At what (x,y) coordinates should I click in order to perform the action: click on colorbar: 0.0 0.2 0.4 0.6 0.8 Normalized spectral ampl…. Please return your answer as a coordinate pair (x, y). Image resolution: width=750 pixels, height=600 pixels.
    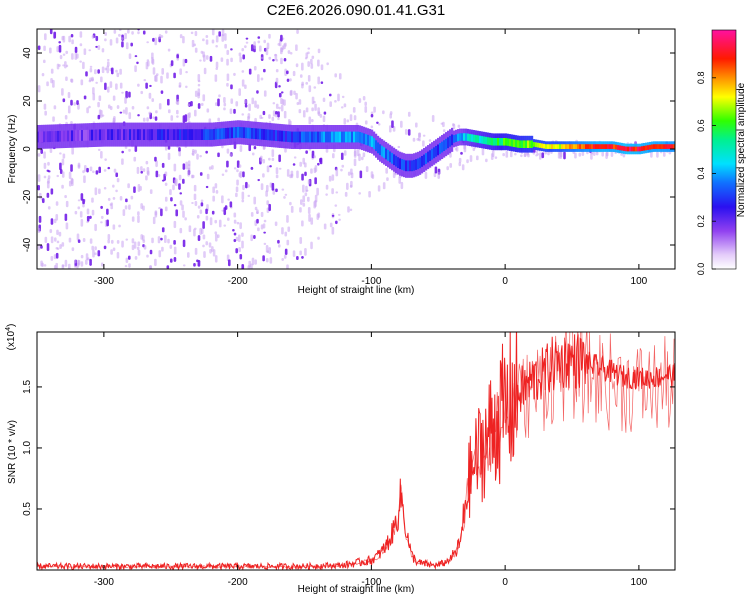
    Looking at the image, I should click on (721, 152).